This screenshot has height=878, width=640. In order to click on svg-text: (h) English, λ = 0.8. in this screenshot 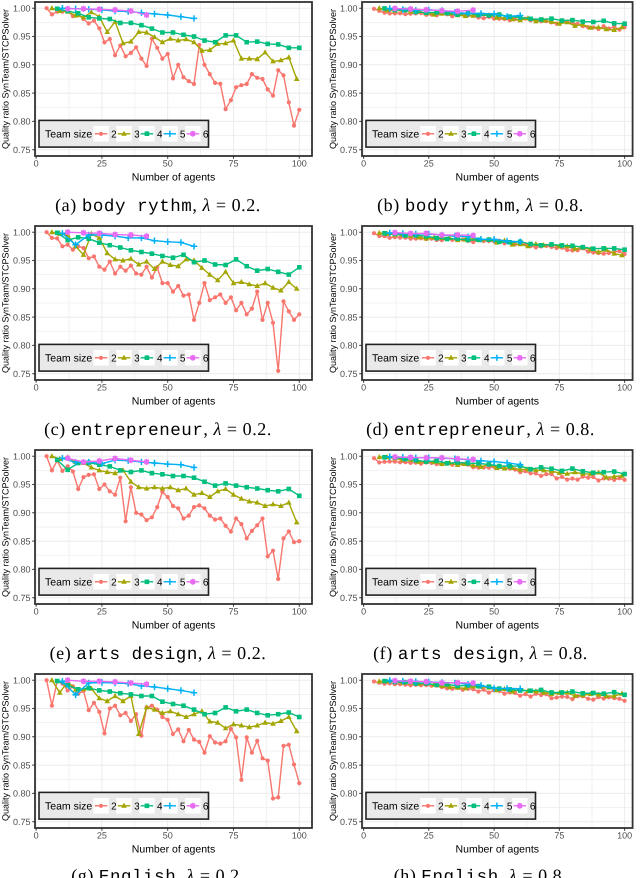, I will do `click(481, 872)`.